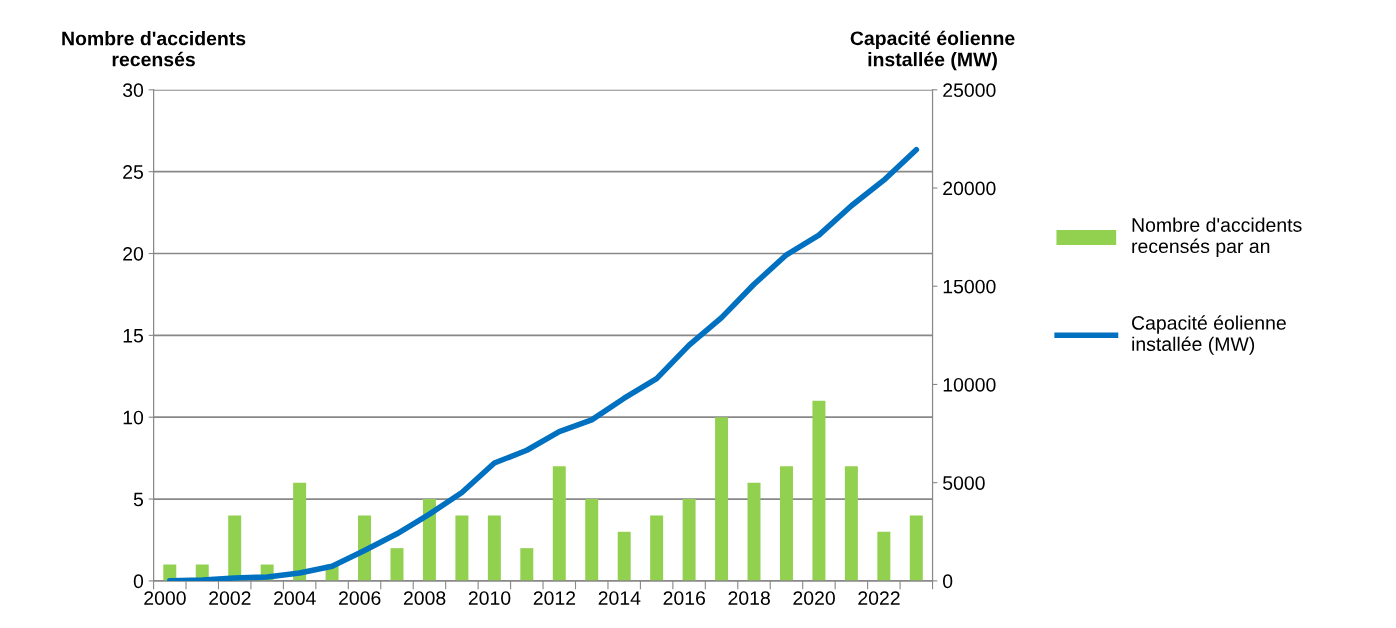 Image resolution: width=1396 pixels, height=628 pixels. Describe the element at coordinates (138, 499) in the screenshot. I see `y-tick-label: 5` at that location.